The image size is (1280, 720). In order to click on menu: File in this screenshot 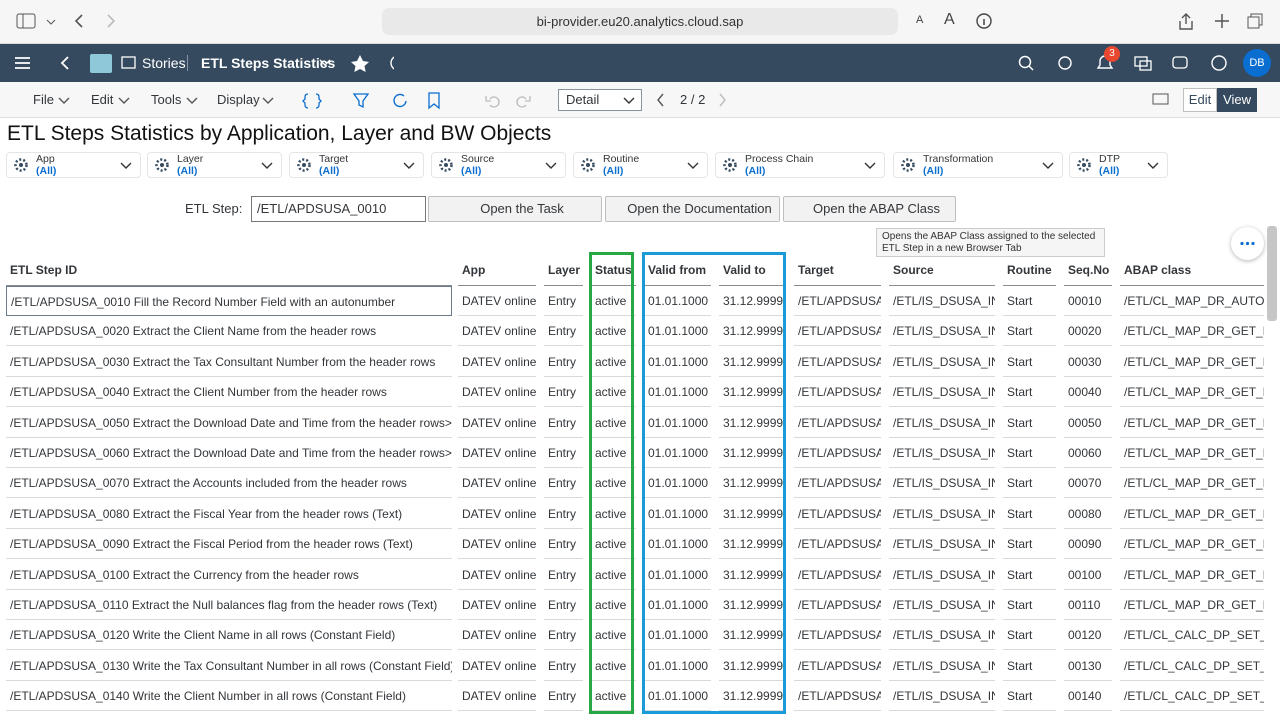, I will do `click(43, 99)`.